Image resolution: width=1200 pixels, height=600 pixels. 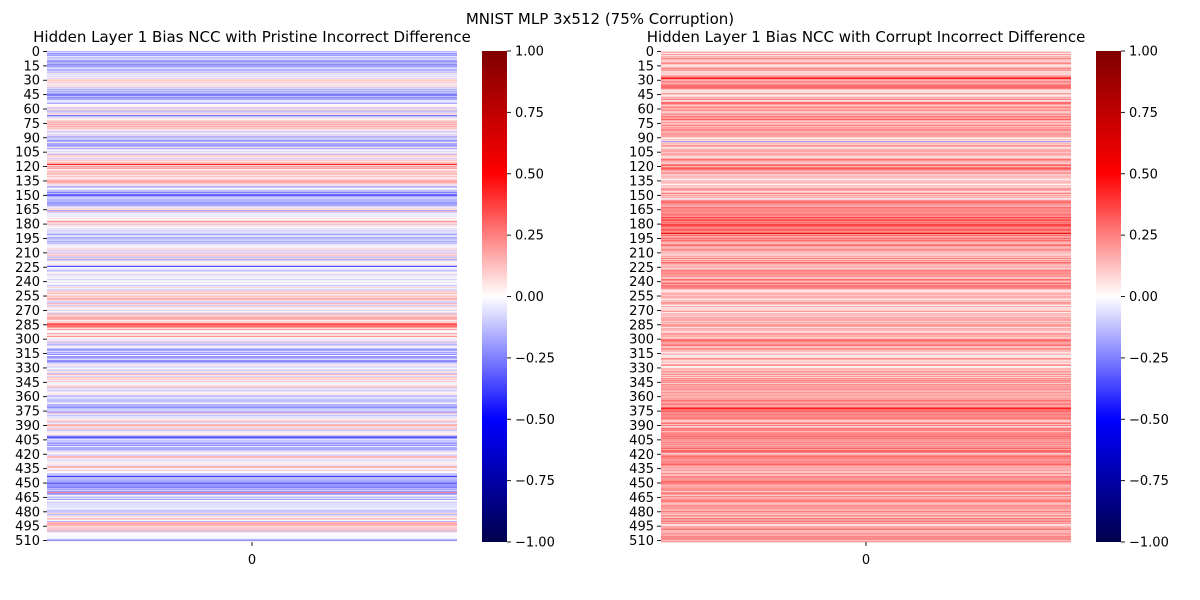 I want to click on y-tick-label: 480, so click(x=27, y=512).